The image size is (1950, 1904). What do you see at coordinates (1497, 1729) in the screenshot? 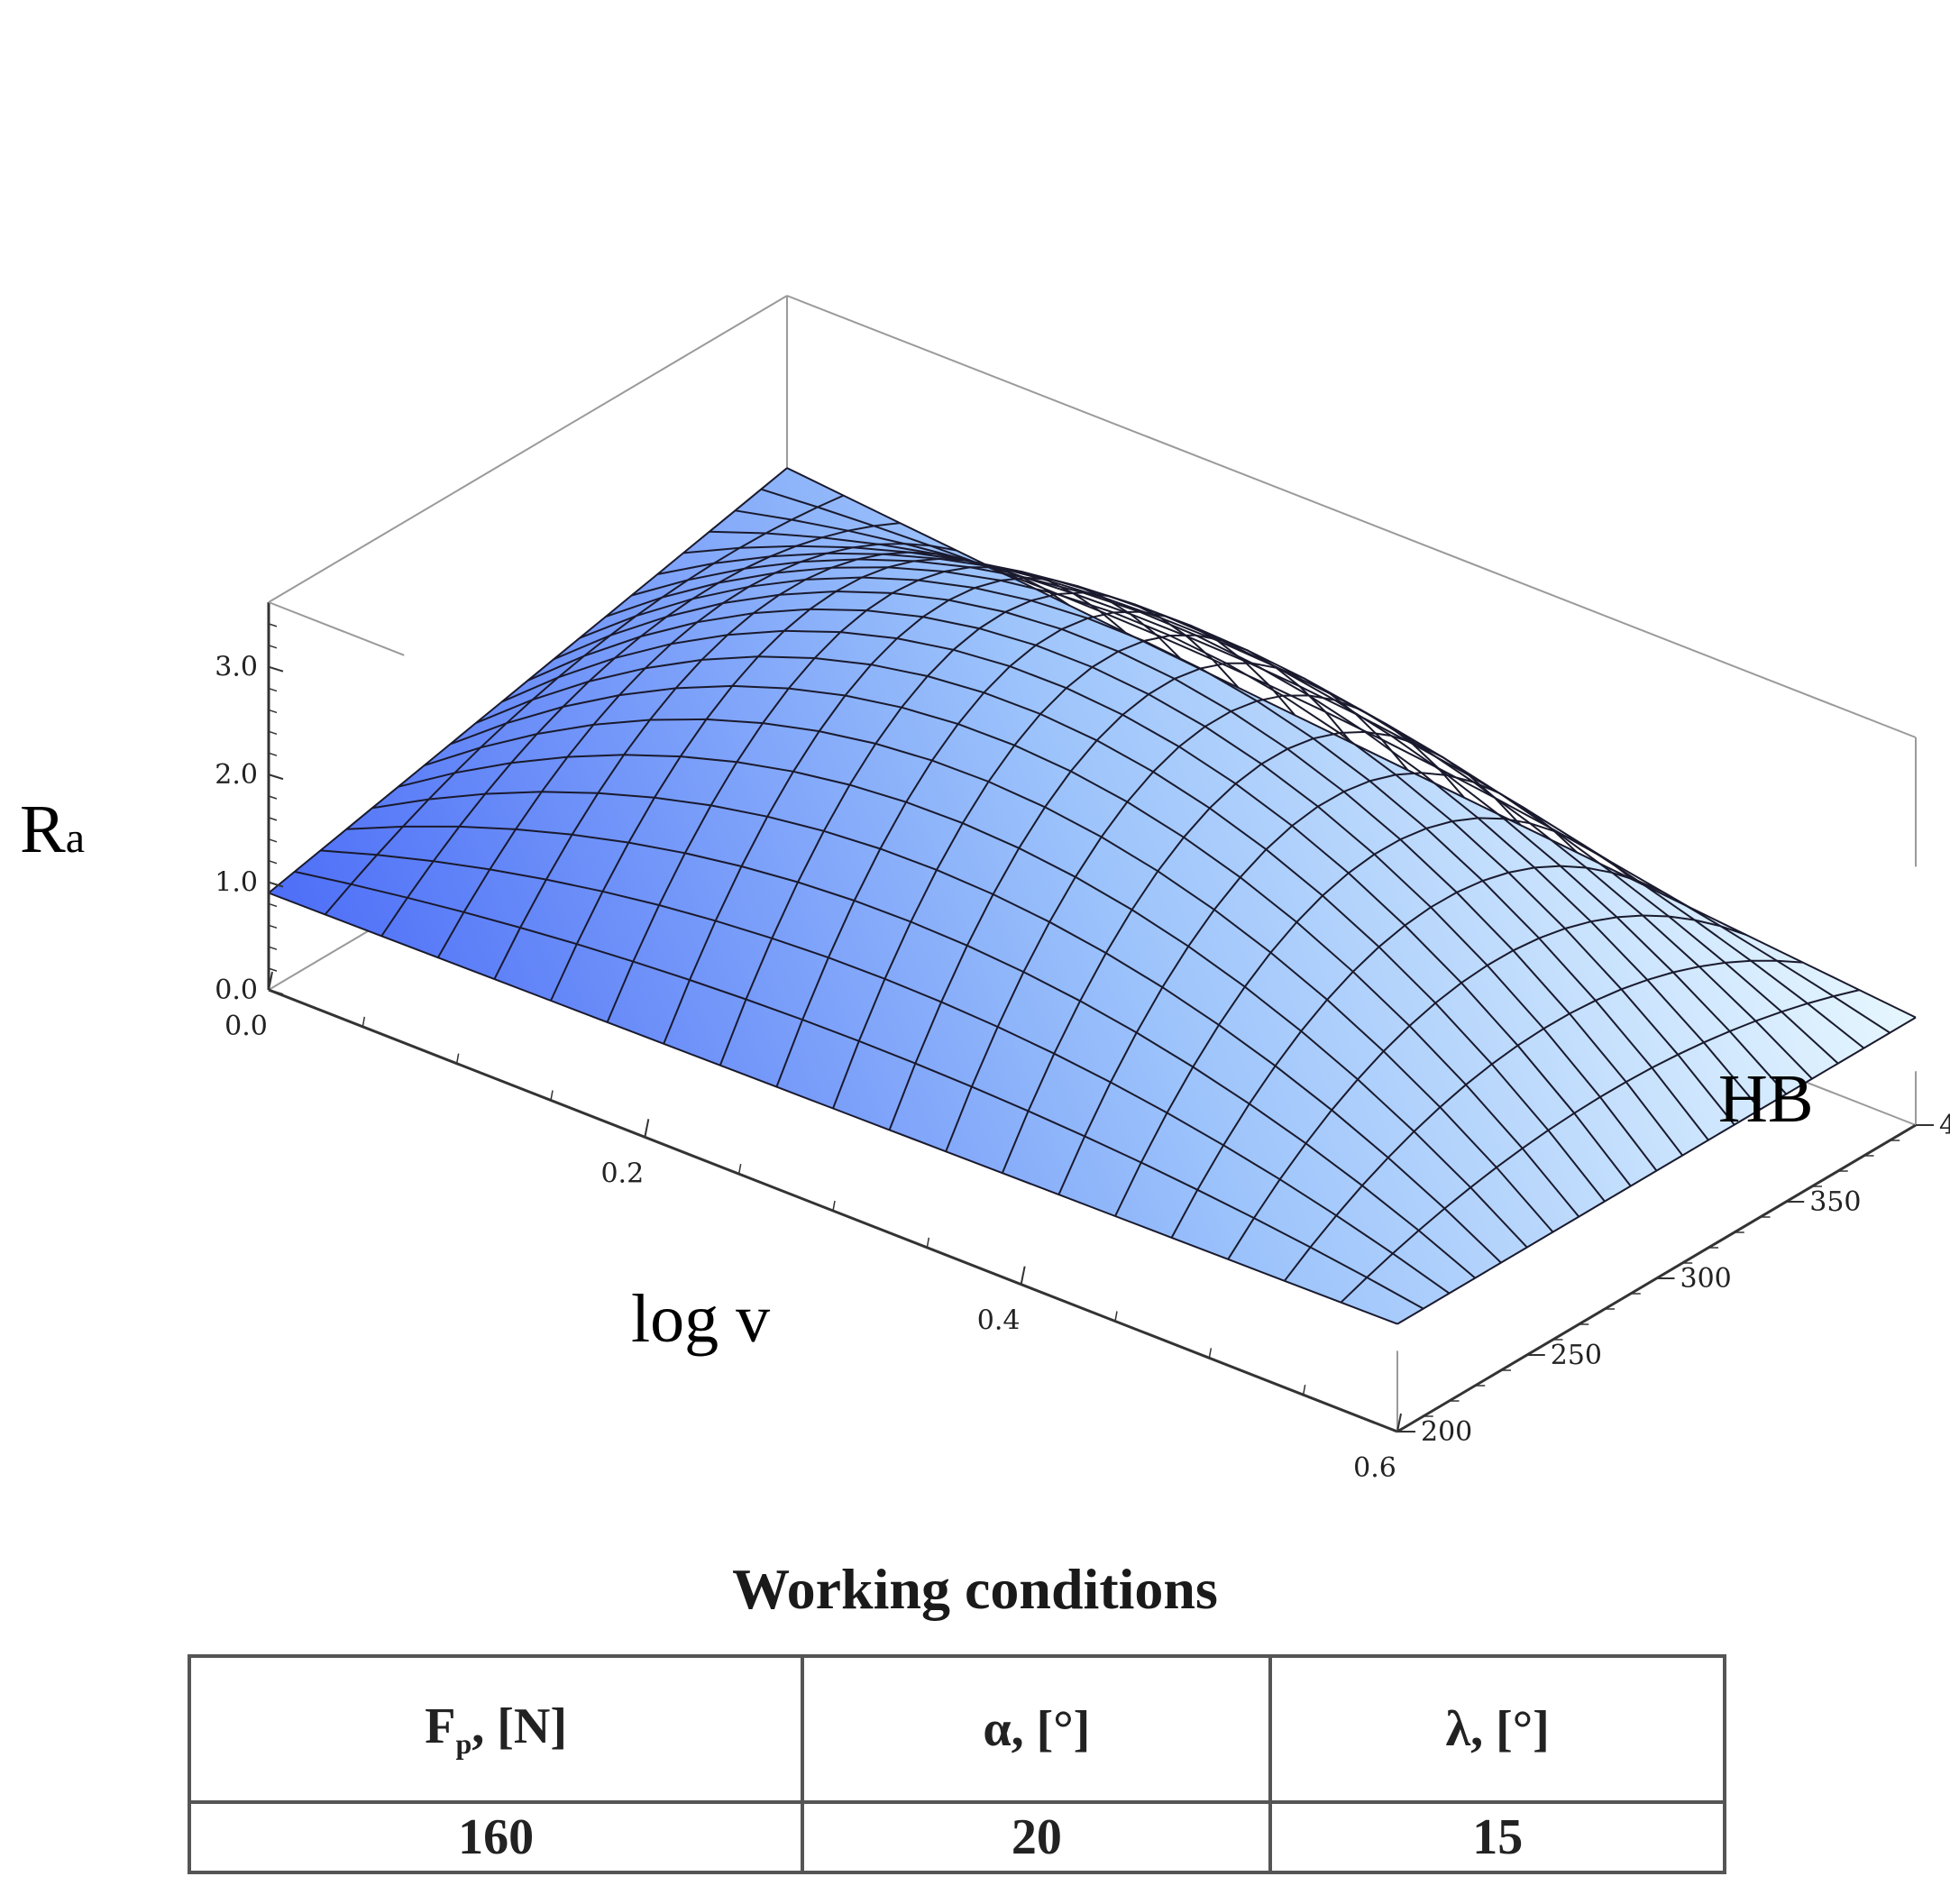
I see `header-lambda: λ, [°]` at bounding box center [1497, 1729].